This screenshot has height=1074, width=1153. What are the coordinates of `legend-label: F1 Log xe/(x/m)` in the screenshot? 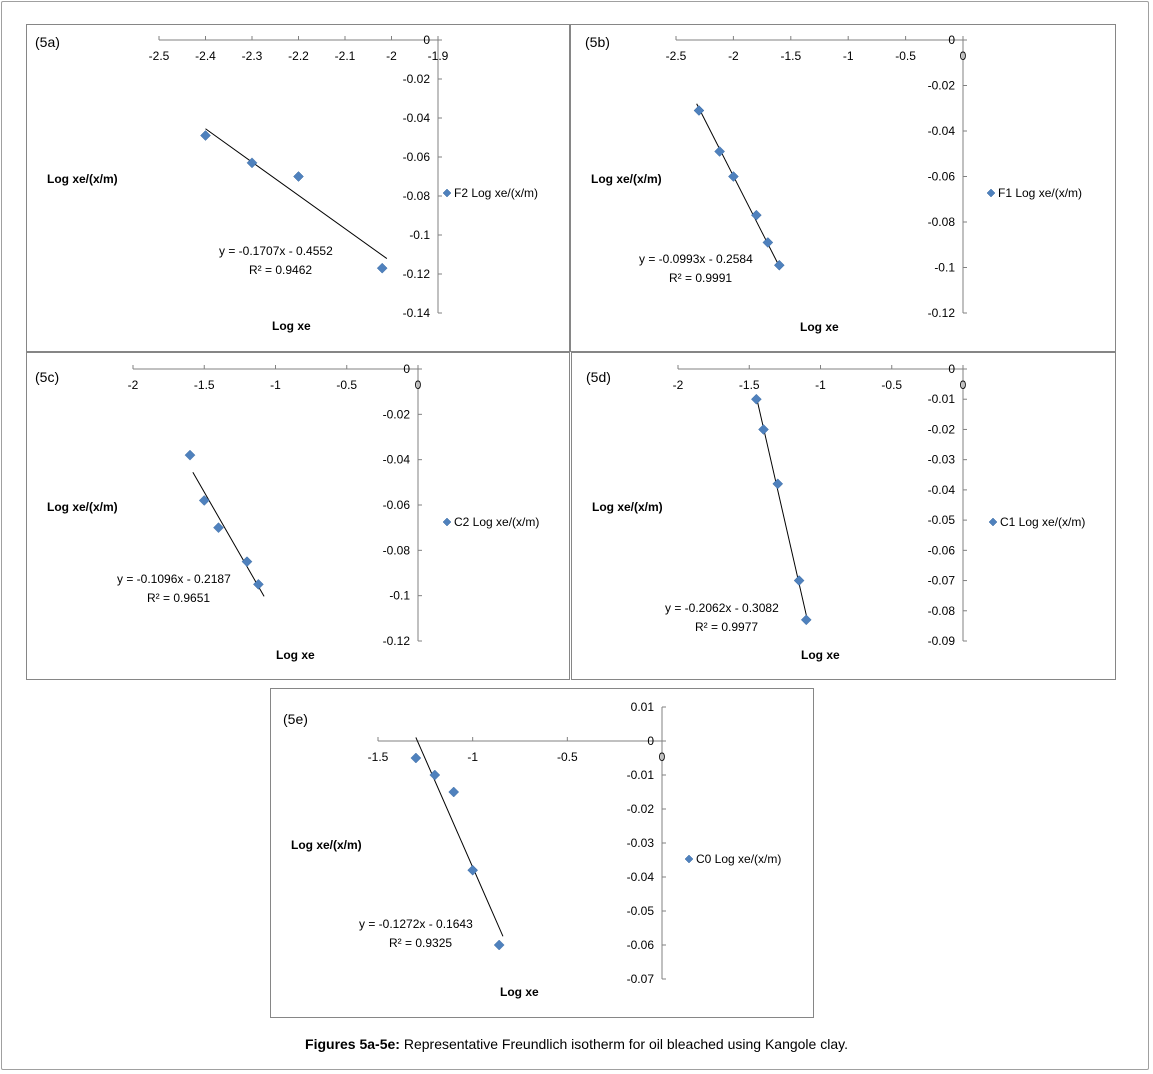 It's located at (1040, 193).